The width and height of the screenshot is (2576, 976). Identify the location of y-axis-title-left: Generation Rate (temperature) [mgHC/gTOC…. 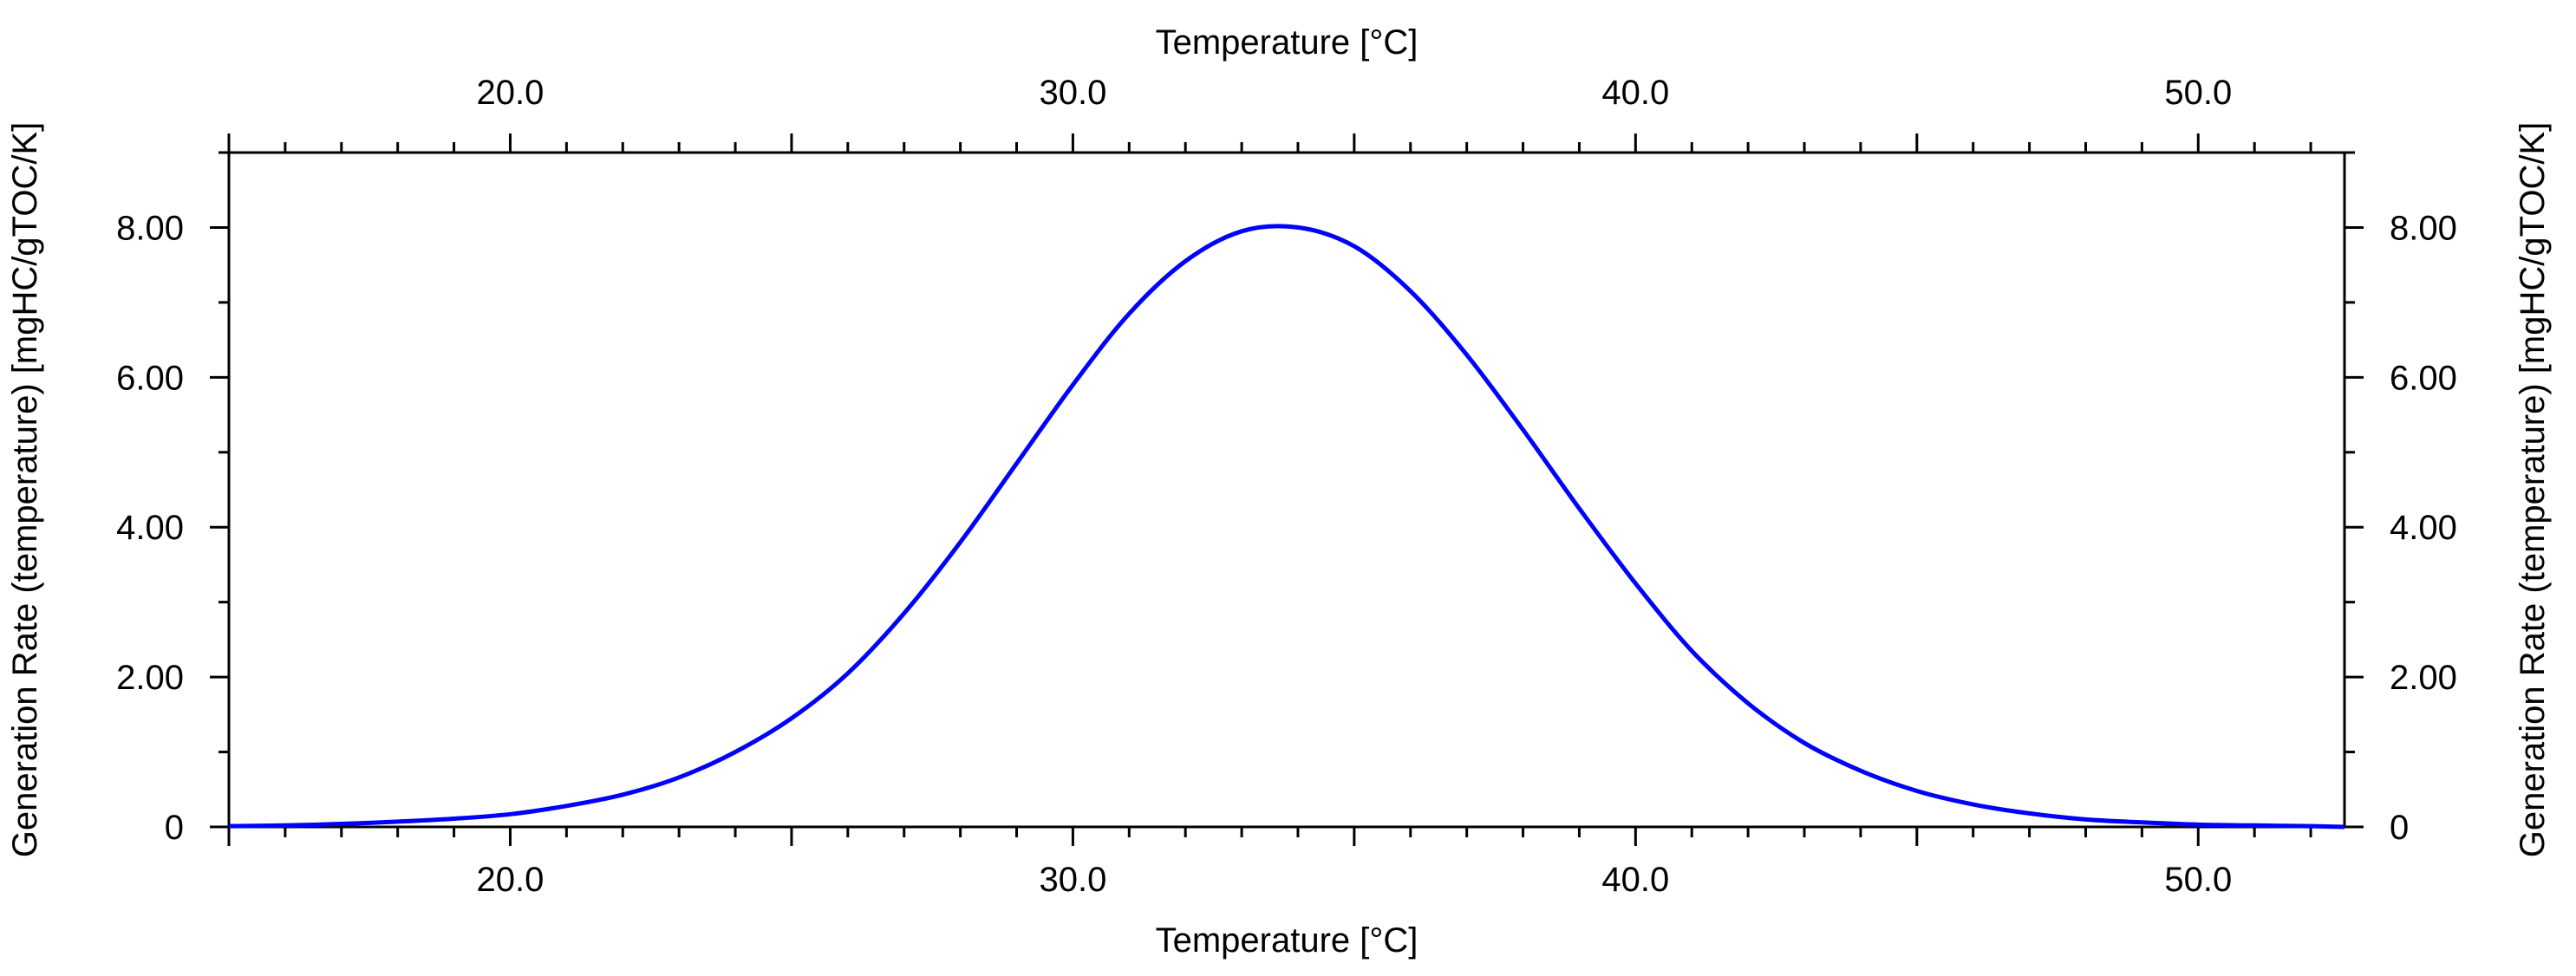
(25, 490).